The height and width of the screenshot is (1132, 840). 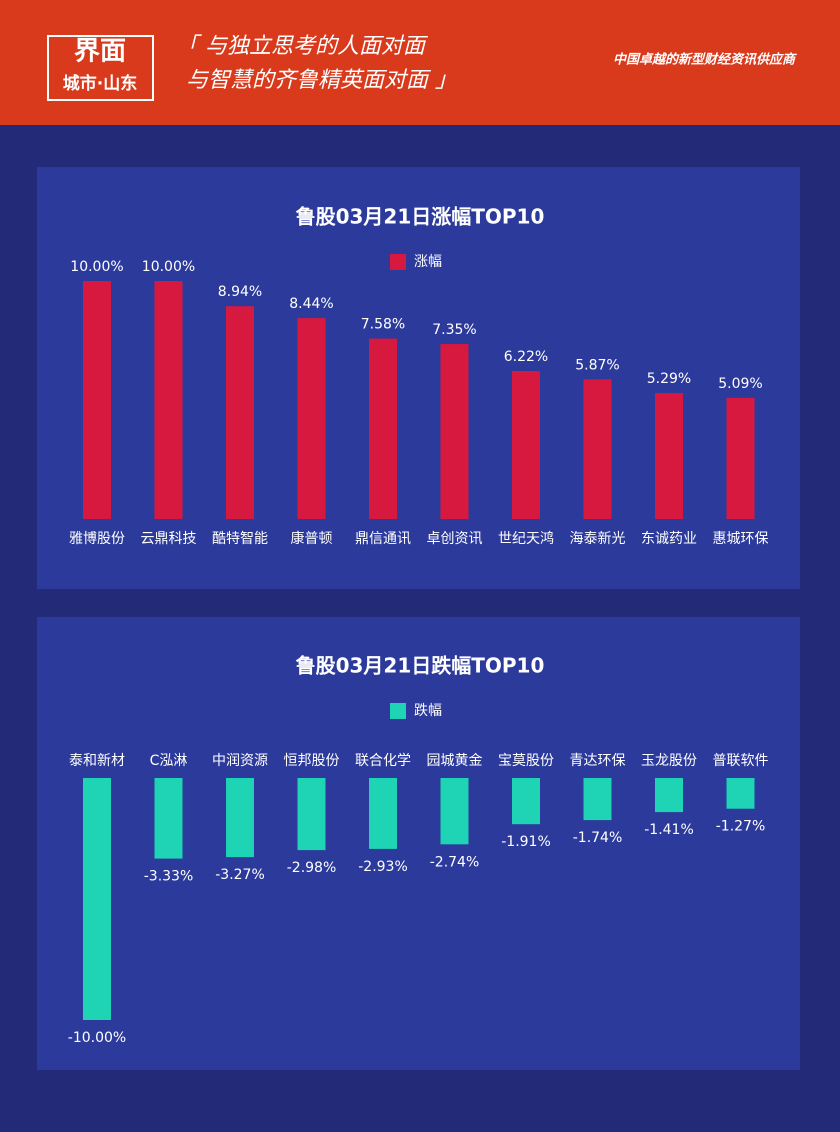 What do you see at coordinates (598, 539) in the screenshot?
I see `x-tick-label: 海泰新光` at bounding box center [598, 539].